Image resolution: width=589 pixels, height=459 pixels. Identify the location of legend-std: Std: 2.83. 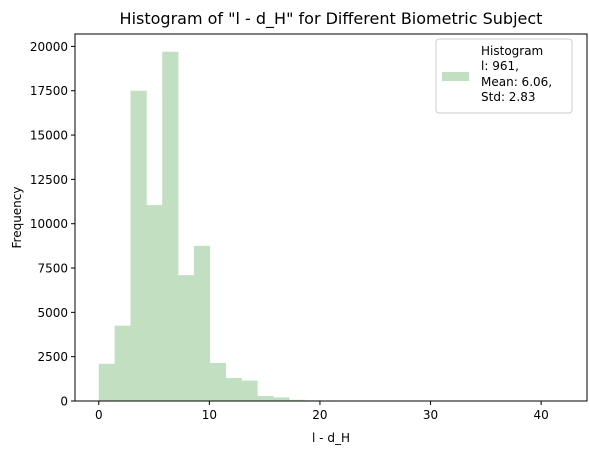
(508, 97).